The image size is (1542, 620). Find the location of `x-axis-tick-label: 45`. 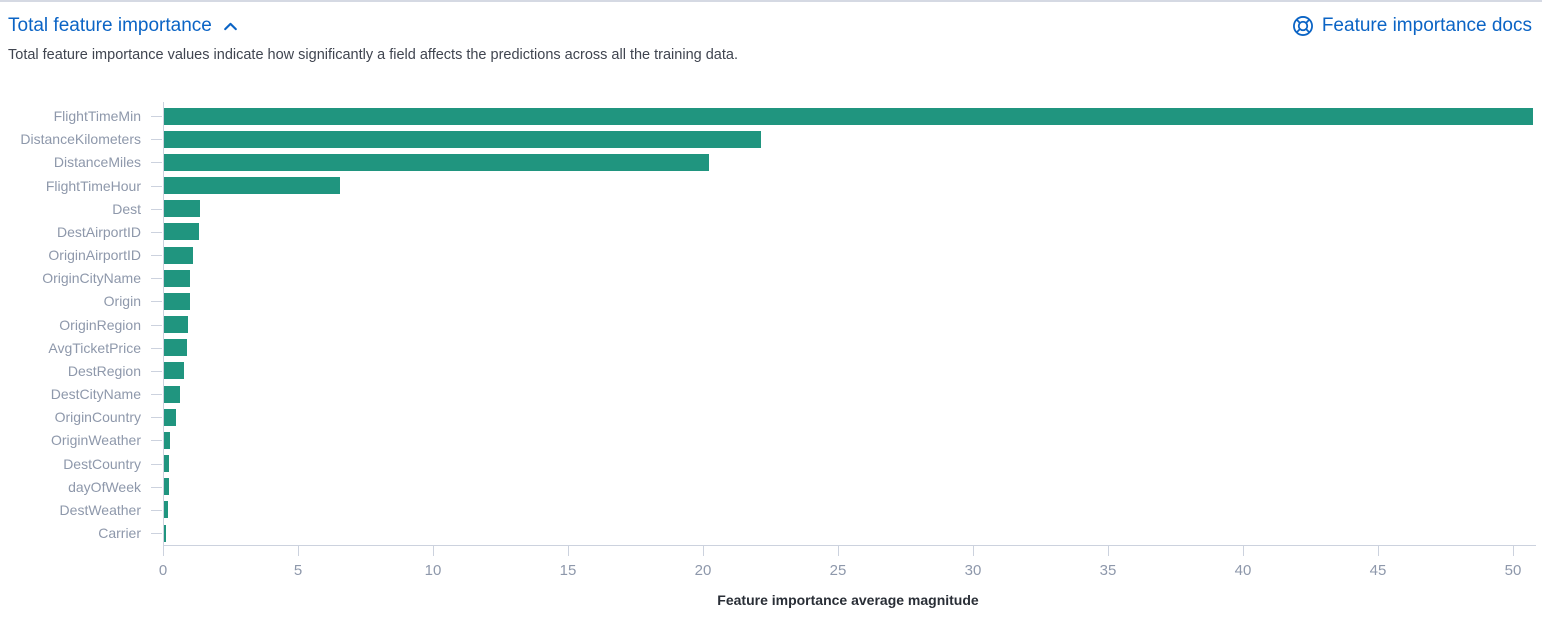

x-axis-tick-label: 45 is located at coordinates (1378, 570).